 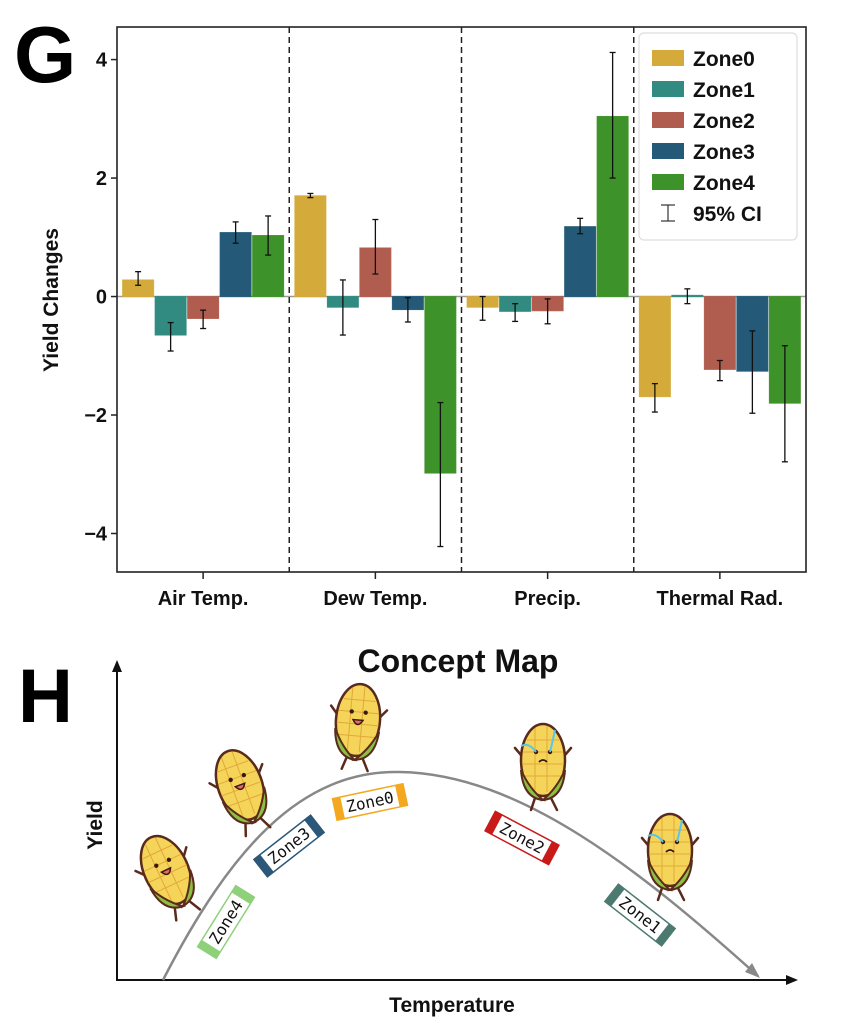 What do you see at coordinates (727, 214) in the screenshot?
I see `legend-label: 95% CI` at bounding box center [727, 214].